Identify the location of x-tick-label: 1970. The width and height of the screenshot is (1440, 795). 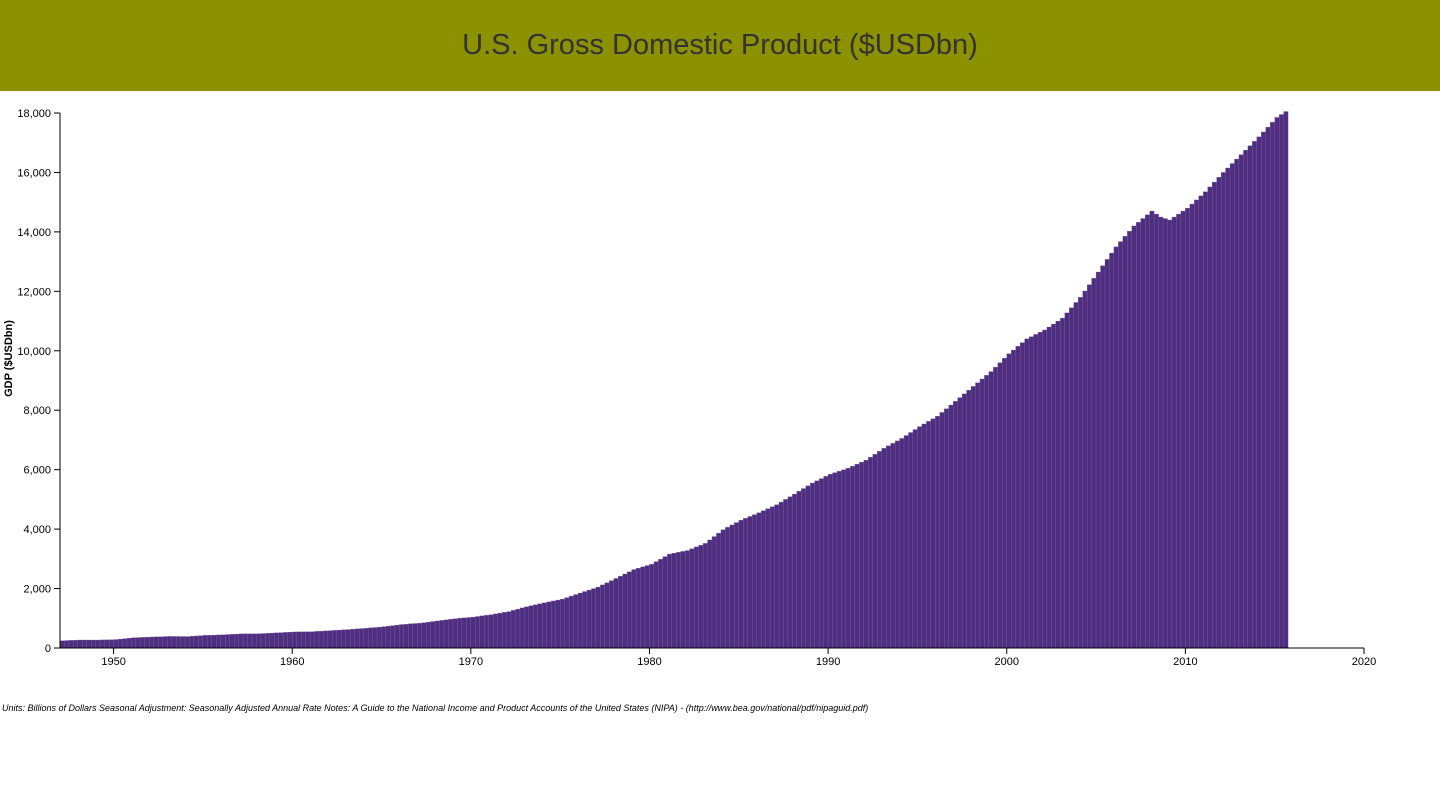
(471, 662).